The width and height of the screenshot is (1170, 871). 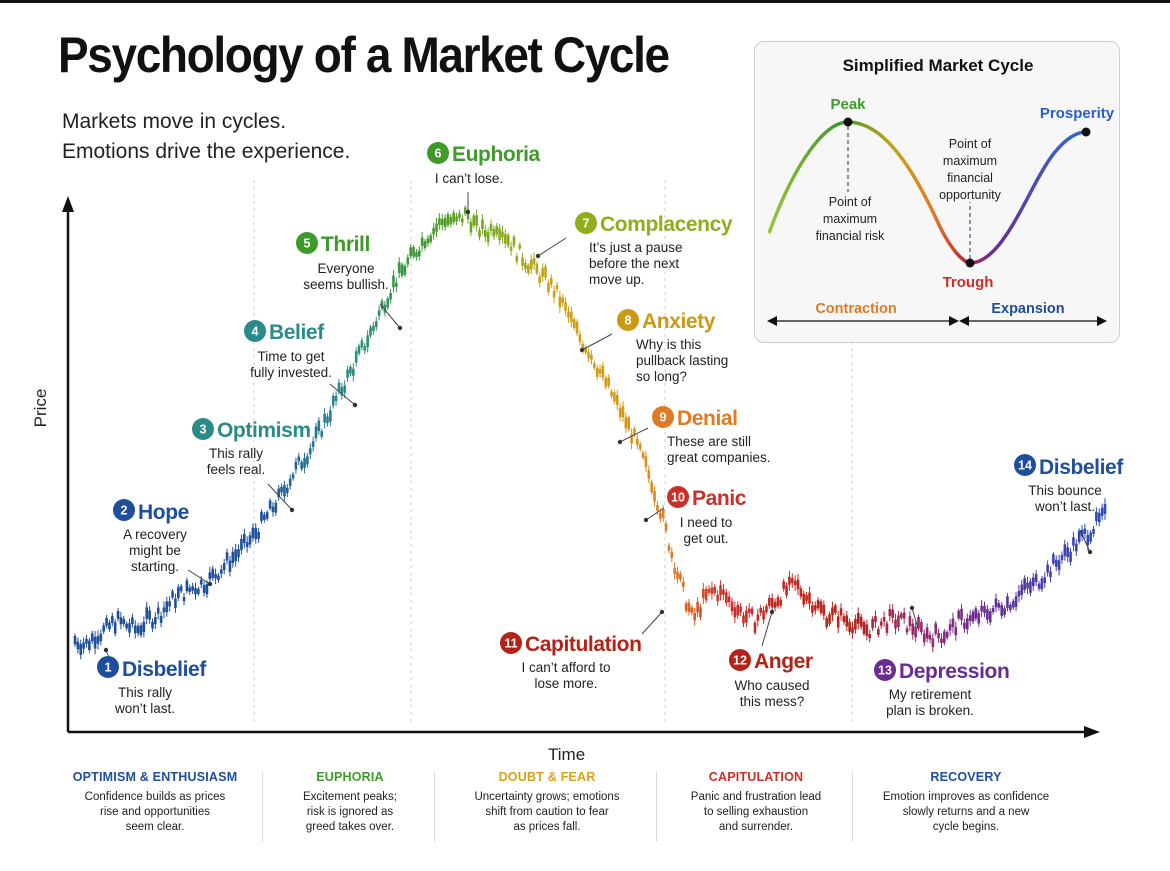 I want to click on stage-title: Denial, so click(x=707, y=418).